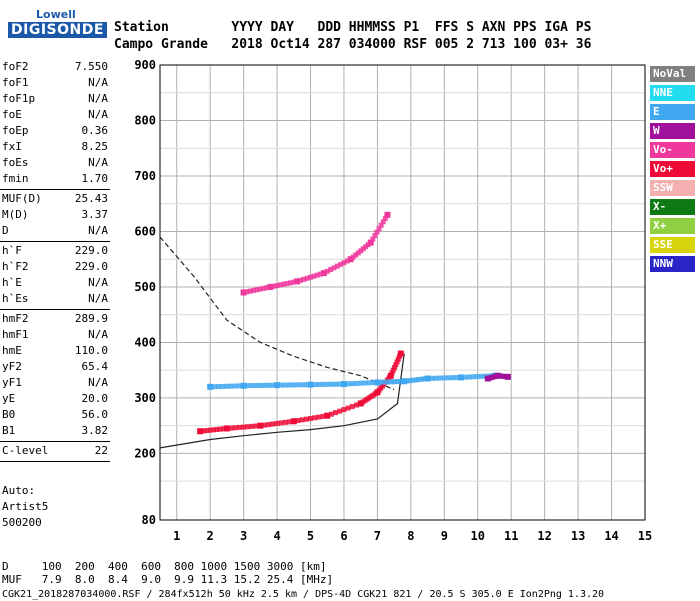 The width and height of the screenshot is (700, 601). I want to click on param-hf2: h`F2 229.0, so click(55, 267).